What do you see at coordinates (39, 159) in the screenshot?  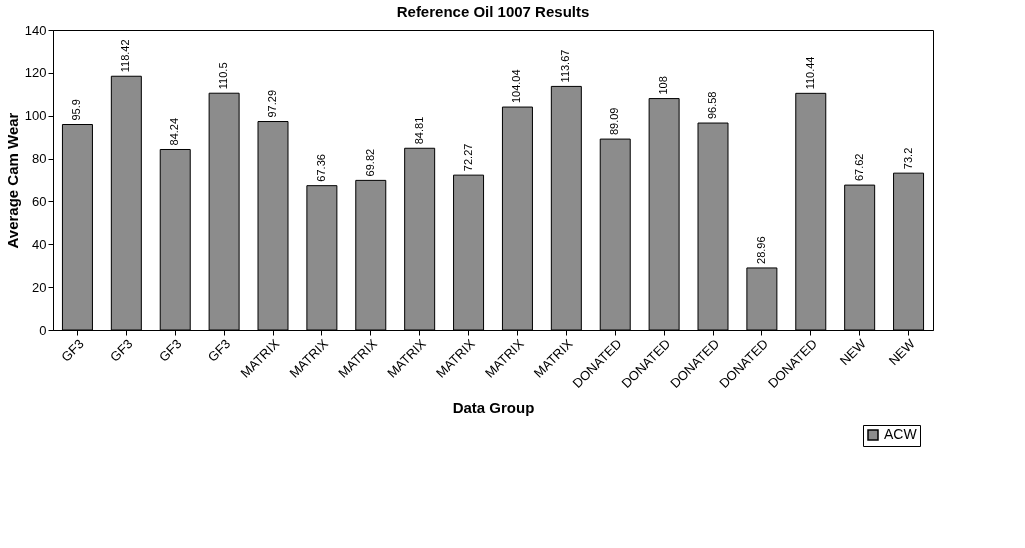 I see `y-tick-label: 80` at bounding box center [39, 159].